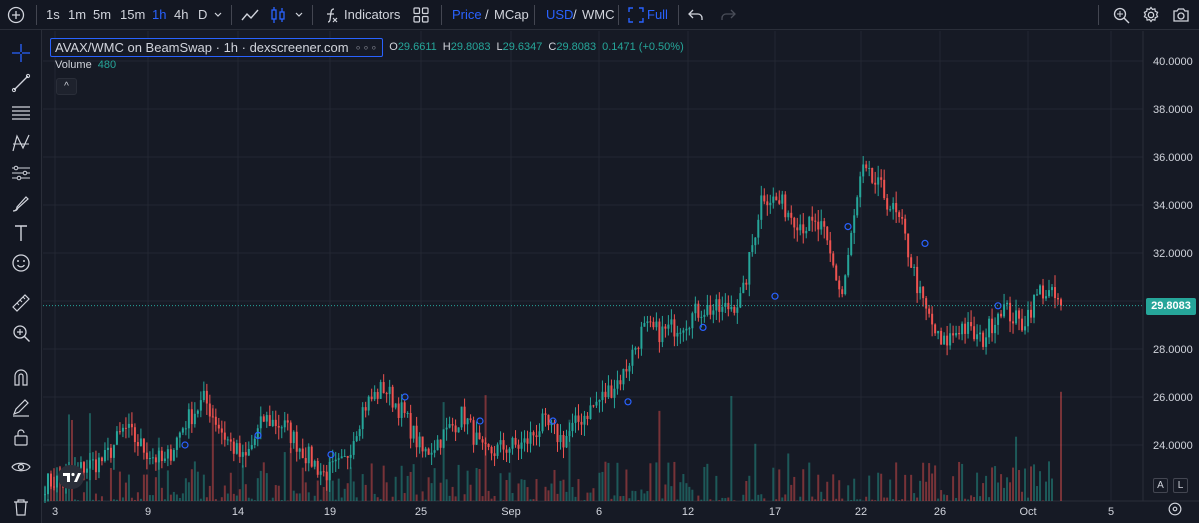  What do you see at coordinates (21, 173) in the screenshot?
I see `forecasting-tool-icon` at bounding box center [21, 173].